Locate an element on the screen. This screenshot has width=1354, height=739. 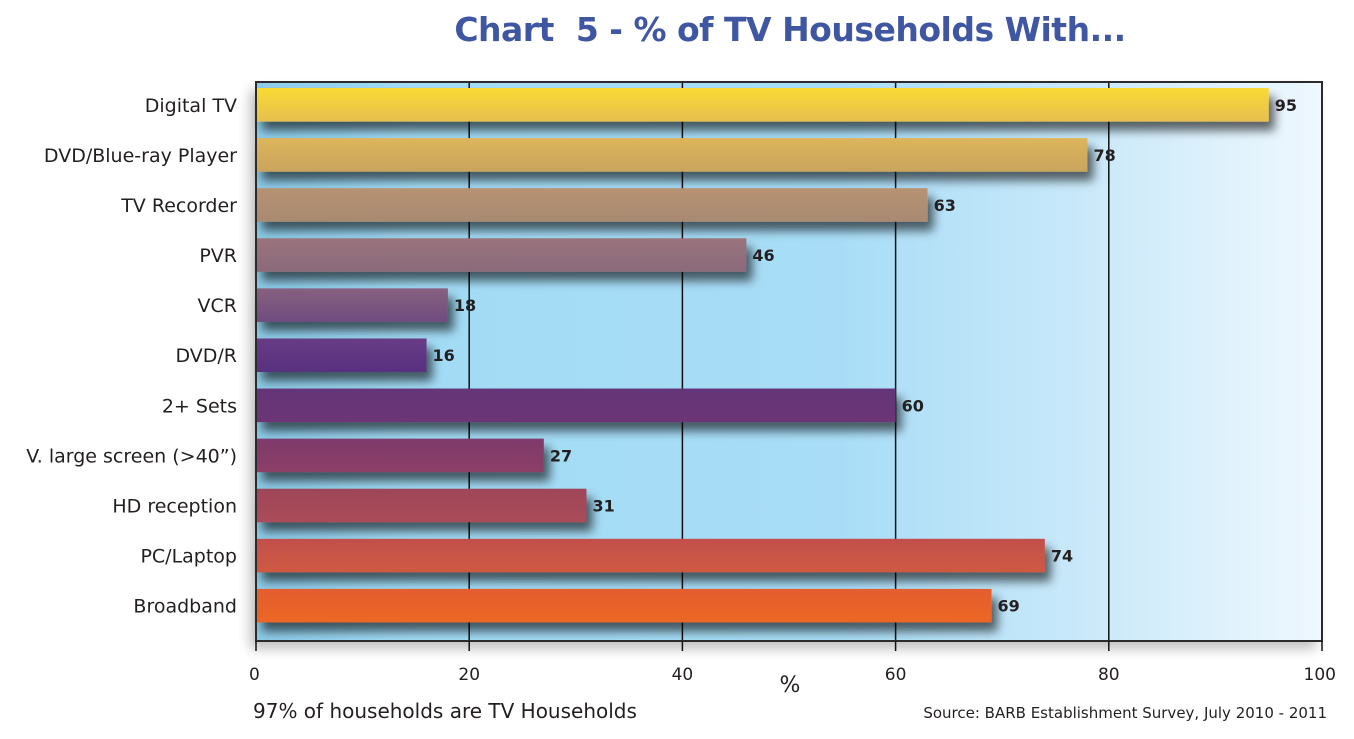
data-label: 27 is located at coordinates (561, 455).